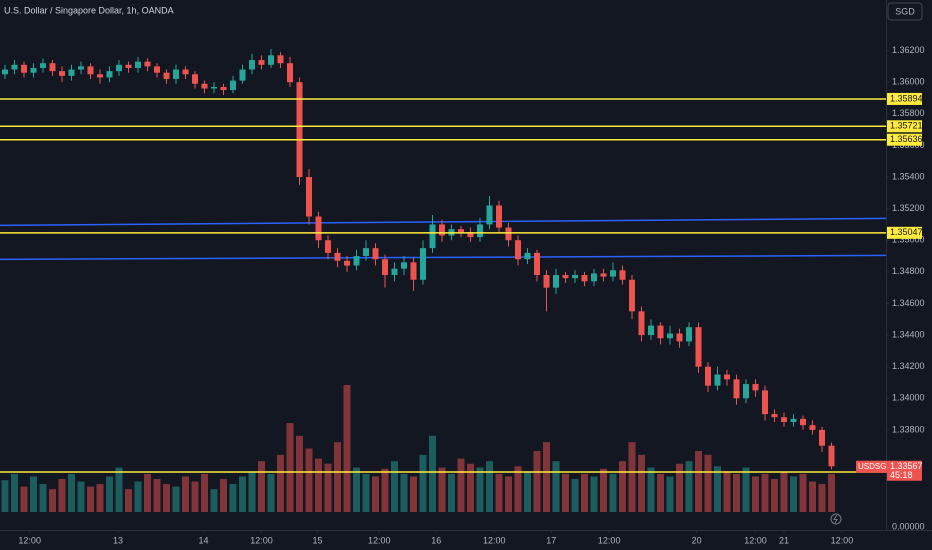 The height and width of the screenshot is (550, 932). What do you see at coordinates (908, 429) in the screenshot?
I see `y-tick-label: 1.33800` at bounding box center [908, 429].